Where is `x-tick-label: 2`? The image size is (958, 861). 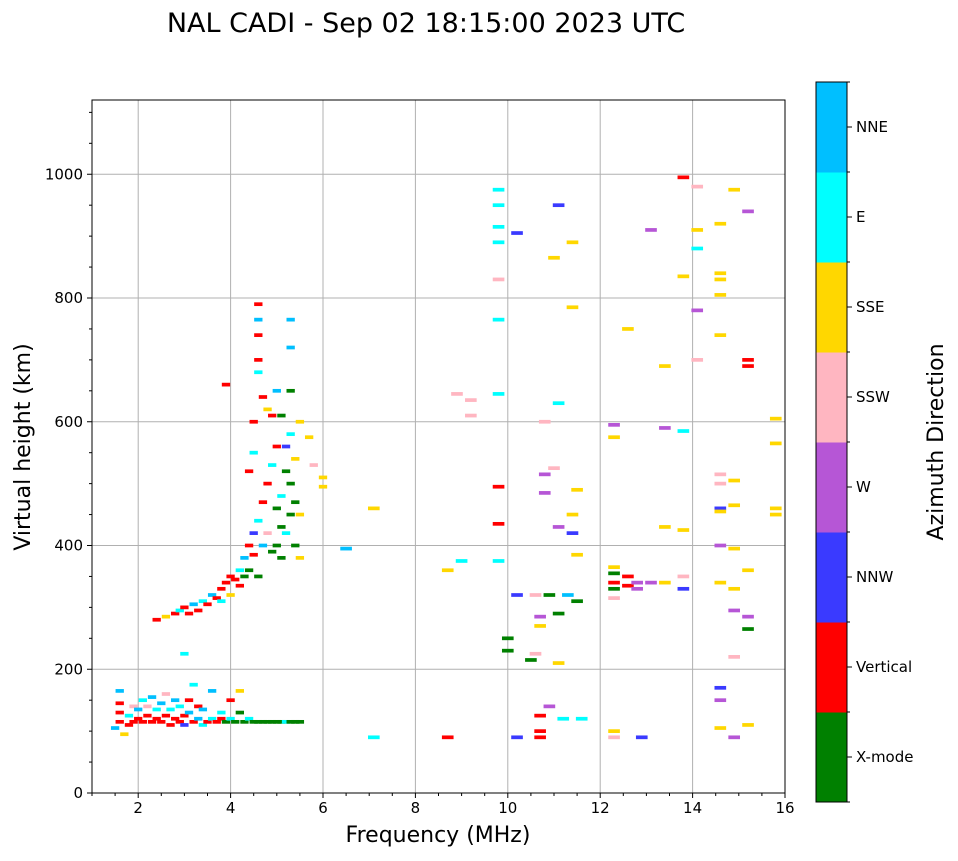
x-tick-label: 2 is located at coordinates (138, 808).